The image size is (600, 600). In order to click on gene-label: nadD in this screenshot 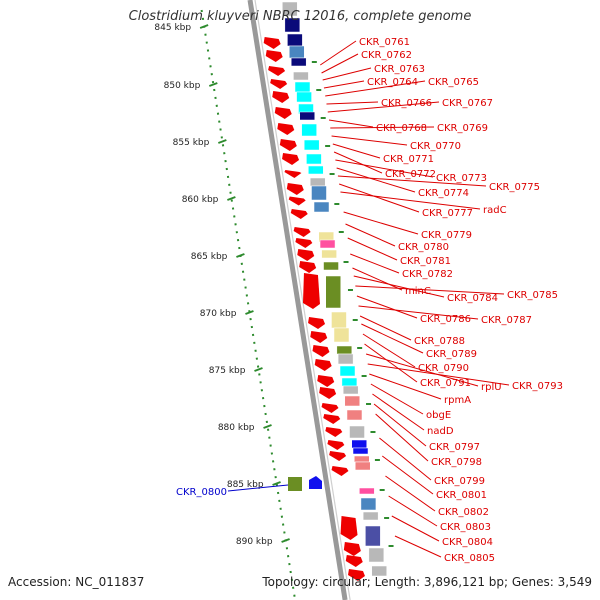, I will do `click(440, 431)`.